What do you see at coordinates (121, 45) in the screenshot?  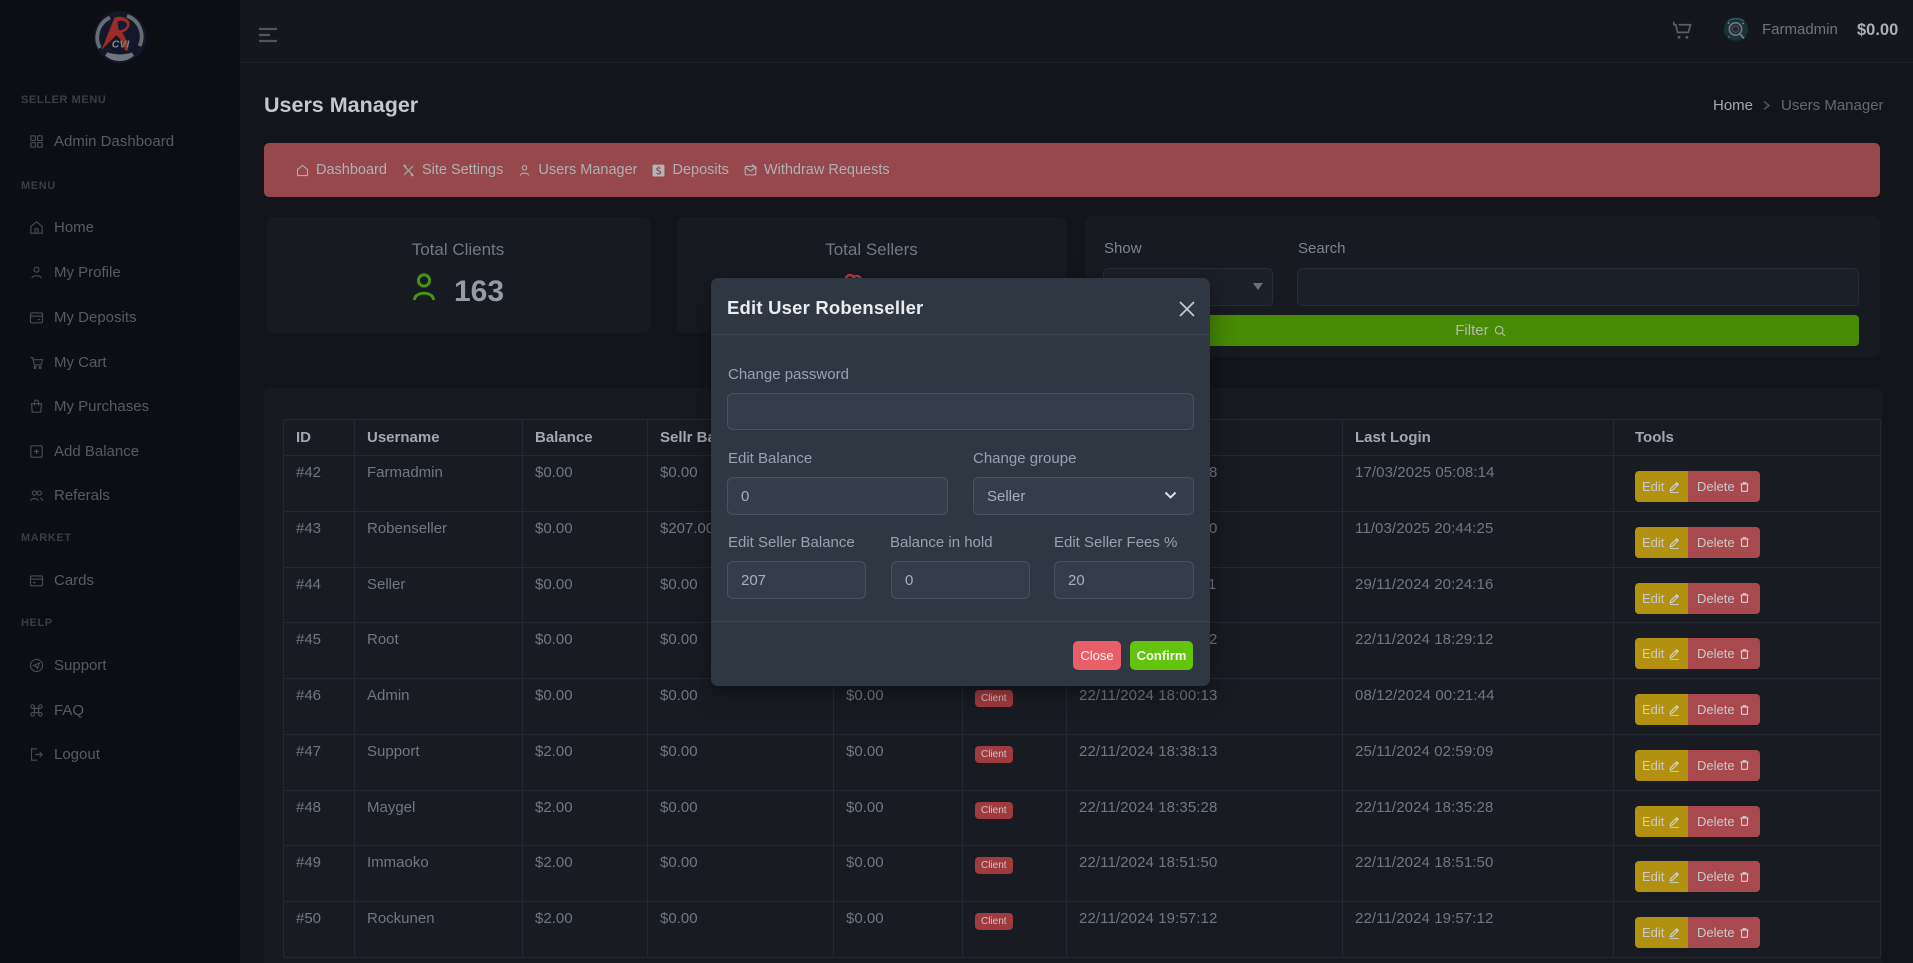 I see `svg-text: CVI` at bounding box center [121, 45].